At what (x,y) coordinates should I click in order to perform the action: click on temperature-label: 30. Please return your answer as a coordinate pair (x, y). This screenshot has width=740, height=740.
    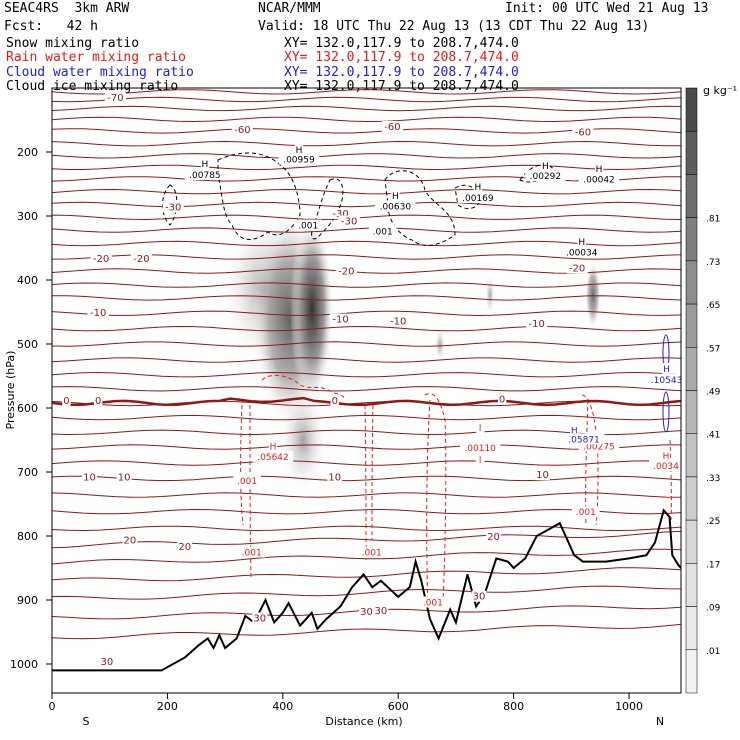
    Looking at the image, I should click on (381, 611).